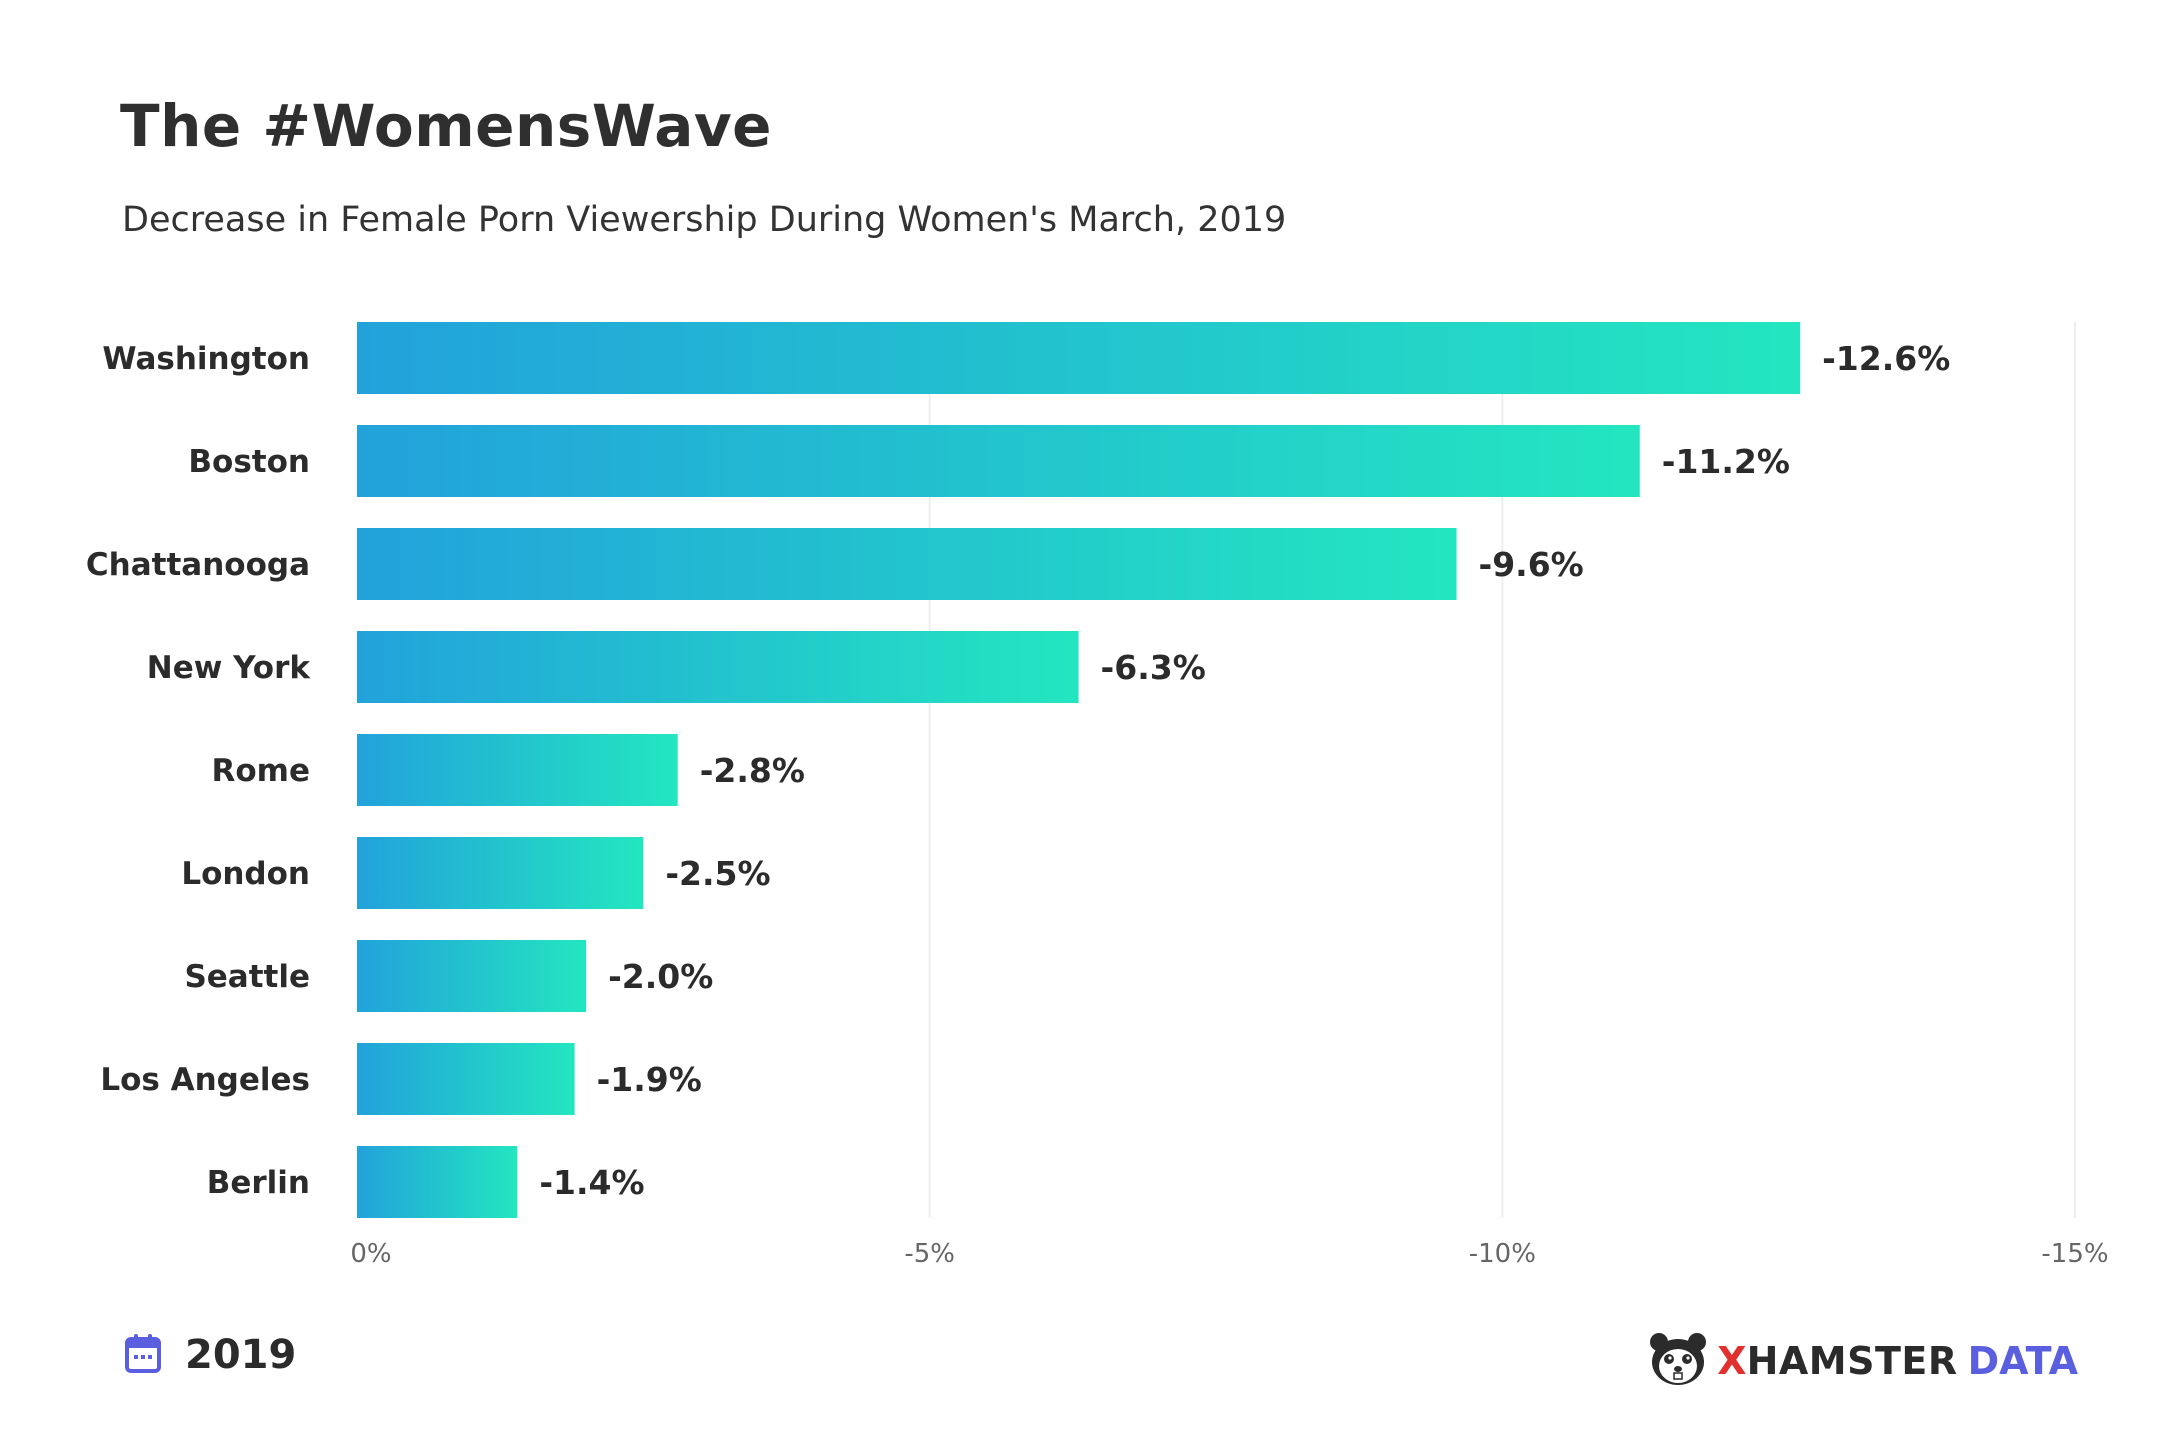 The height and width of the screenshot is (1454, 2160). I want to click on x-tick-label: -15%, so click(2074, 1254).